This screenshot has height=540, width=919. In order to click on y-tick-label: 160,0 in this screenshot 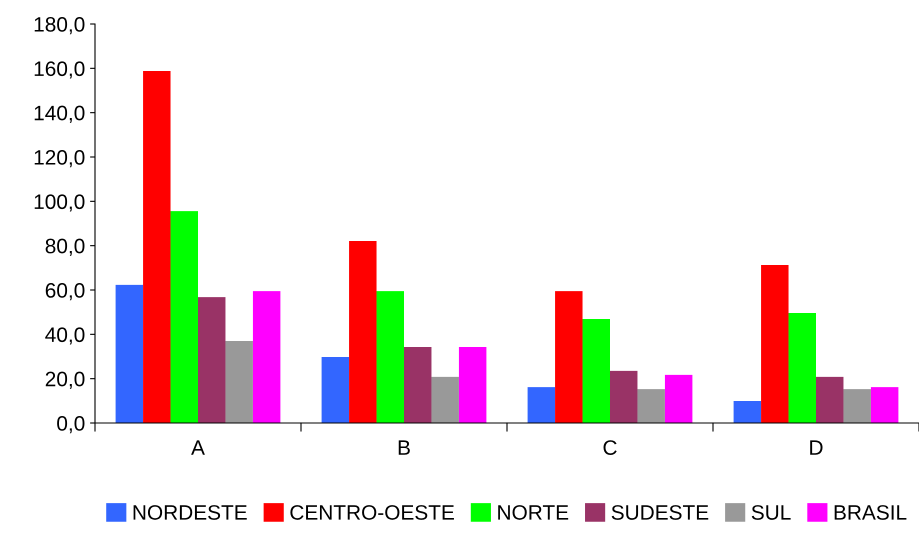, I will do `click(59, 70)`.